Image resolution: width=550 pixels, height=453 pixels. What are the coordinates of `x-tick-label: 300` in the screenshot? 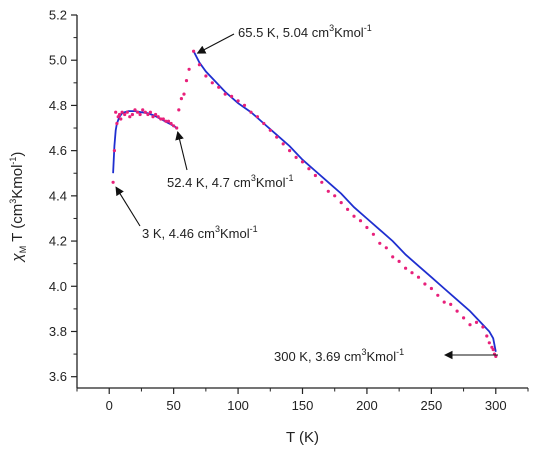 It's located at (496, 405).